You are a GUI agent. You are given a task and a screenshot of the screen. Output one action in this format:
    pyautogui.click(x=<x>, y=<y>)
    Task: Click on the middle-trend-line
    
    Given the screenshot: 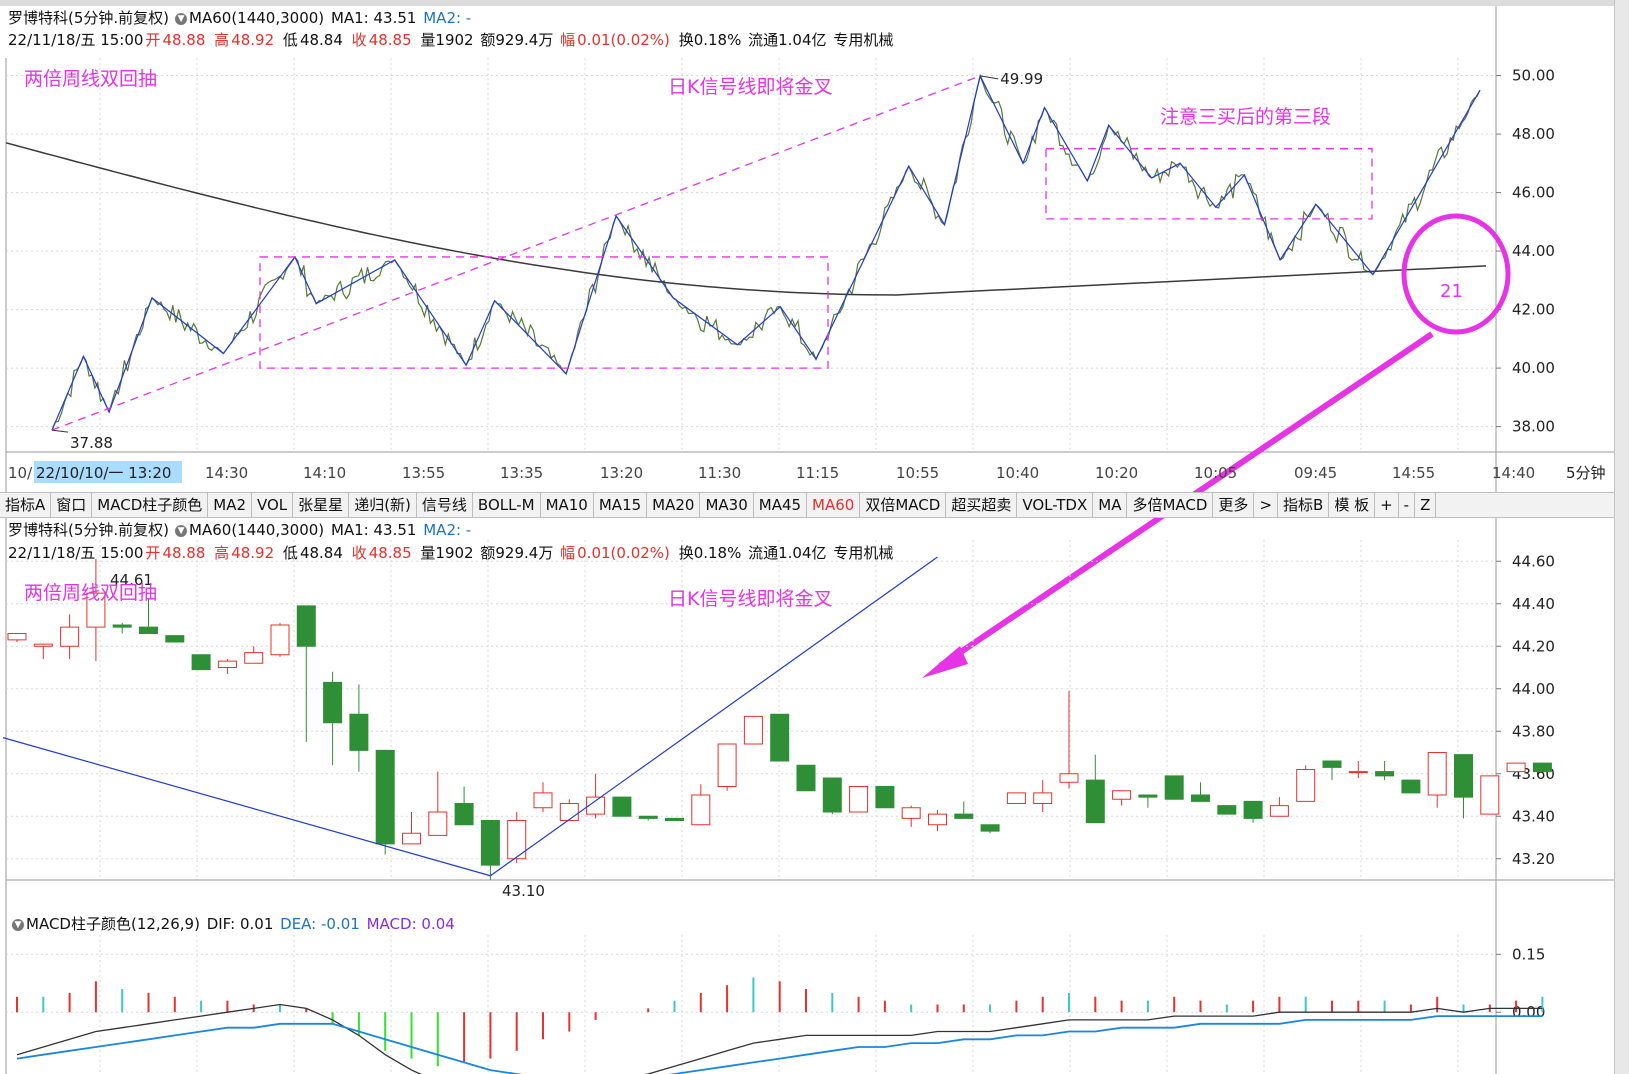 What is the action you would take?
    pyautogui.click(x=246, y=807)
    